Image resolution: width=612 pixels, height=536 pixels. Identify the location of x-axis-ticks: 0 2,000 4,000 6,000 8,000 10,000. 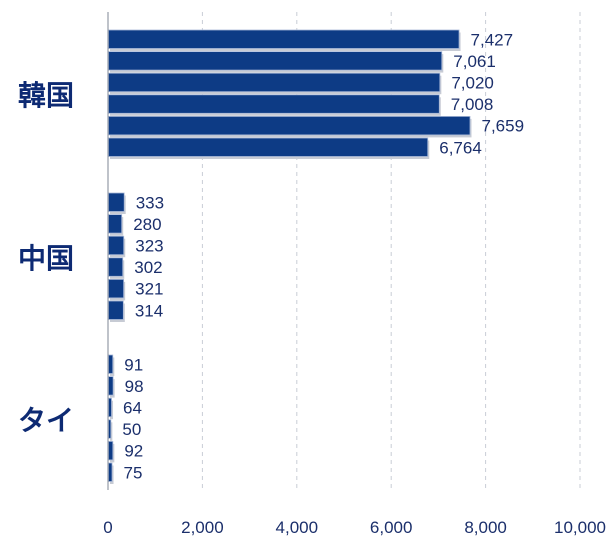
(354, 527).